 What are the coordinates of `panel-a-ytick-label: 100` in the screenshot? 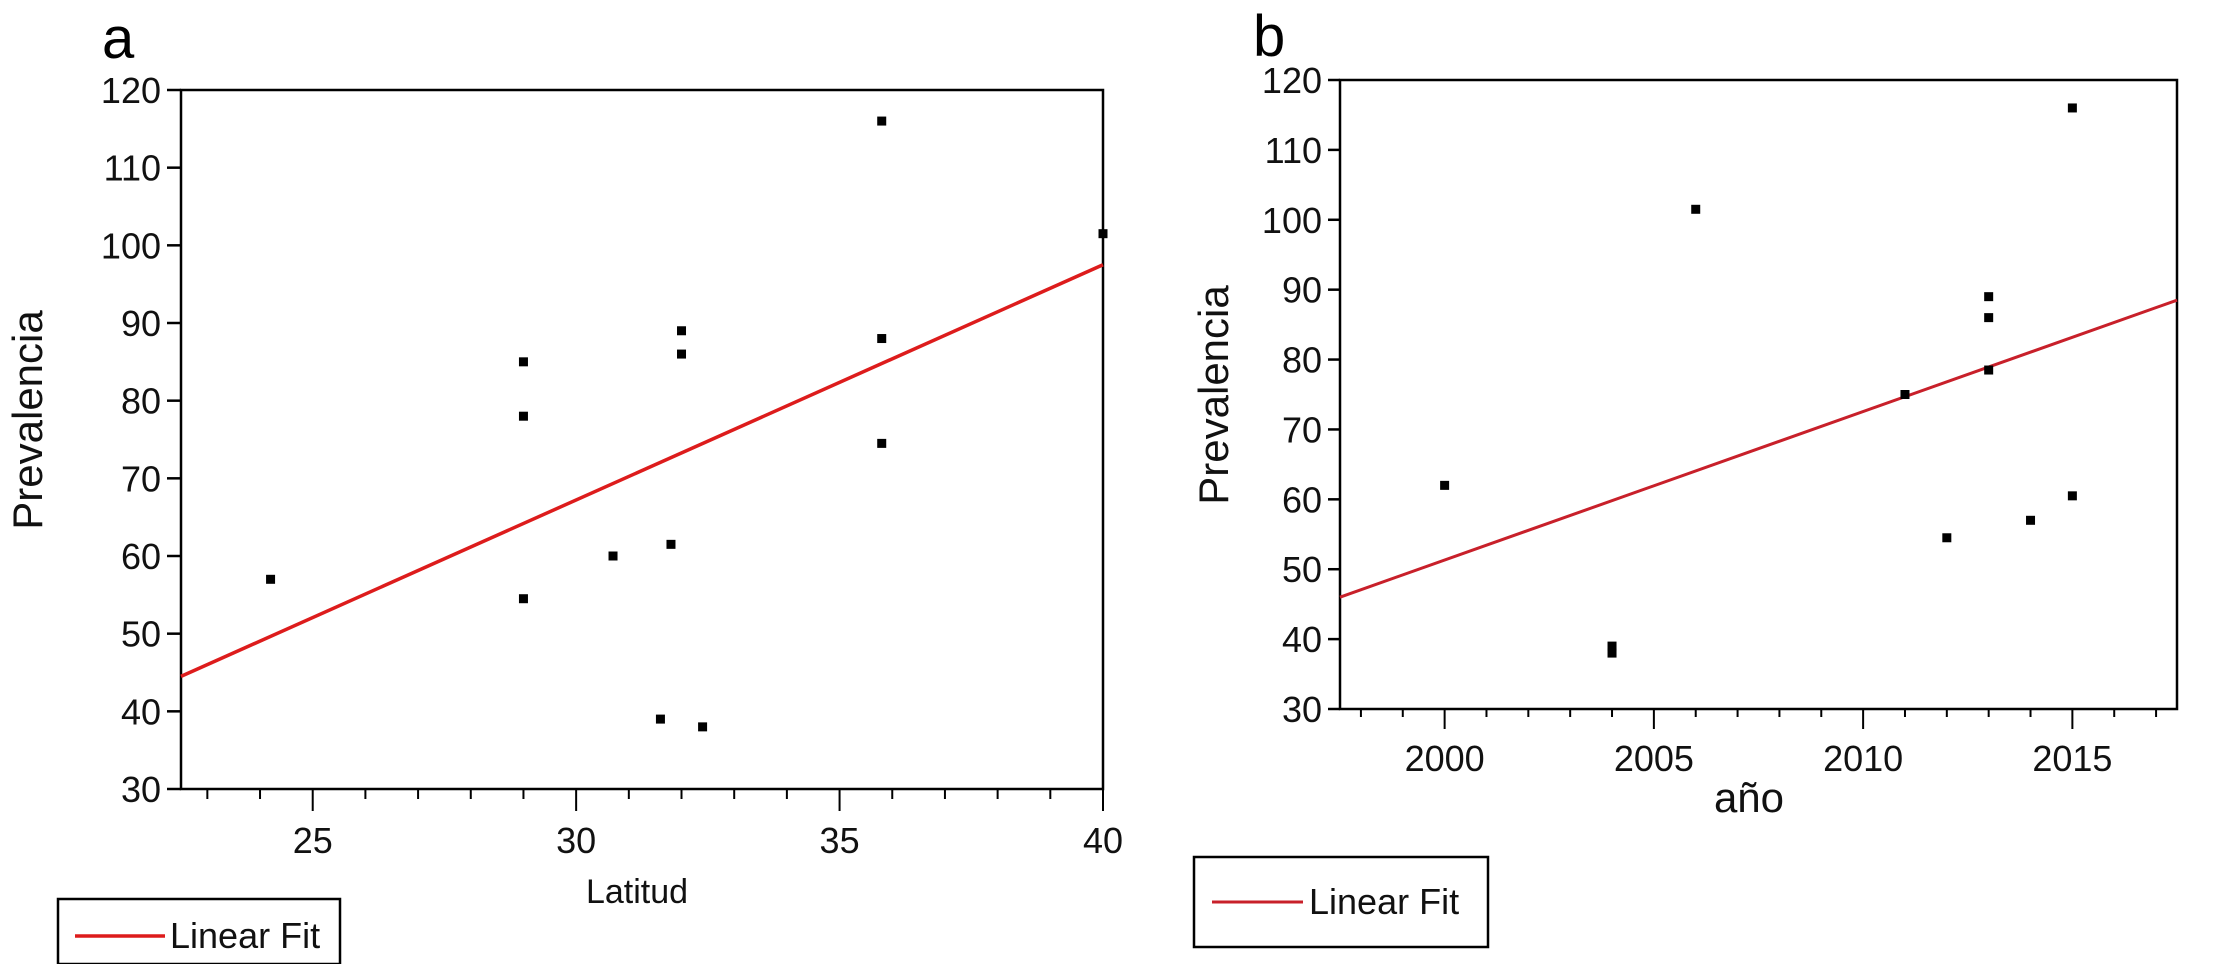 It's located at (131, 245).